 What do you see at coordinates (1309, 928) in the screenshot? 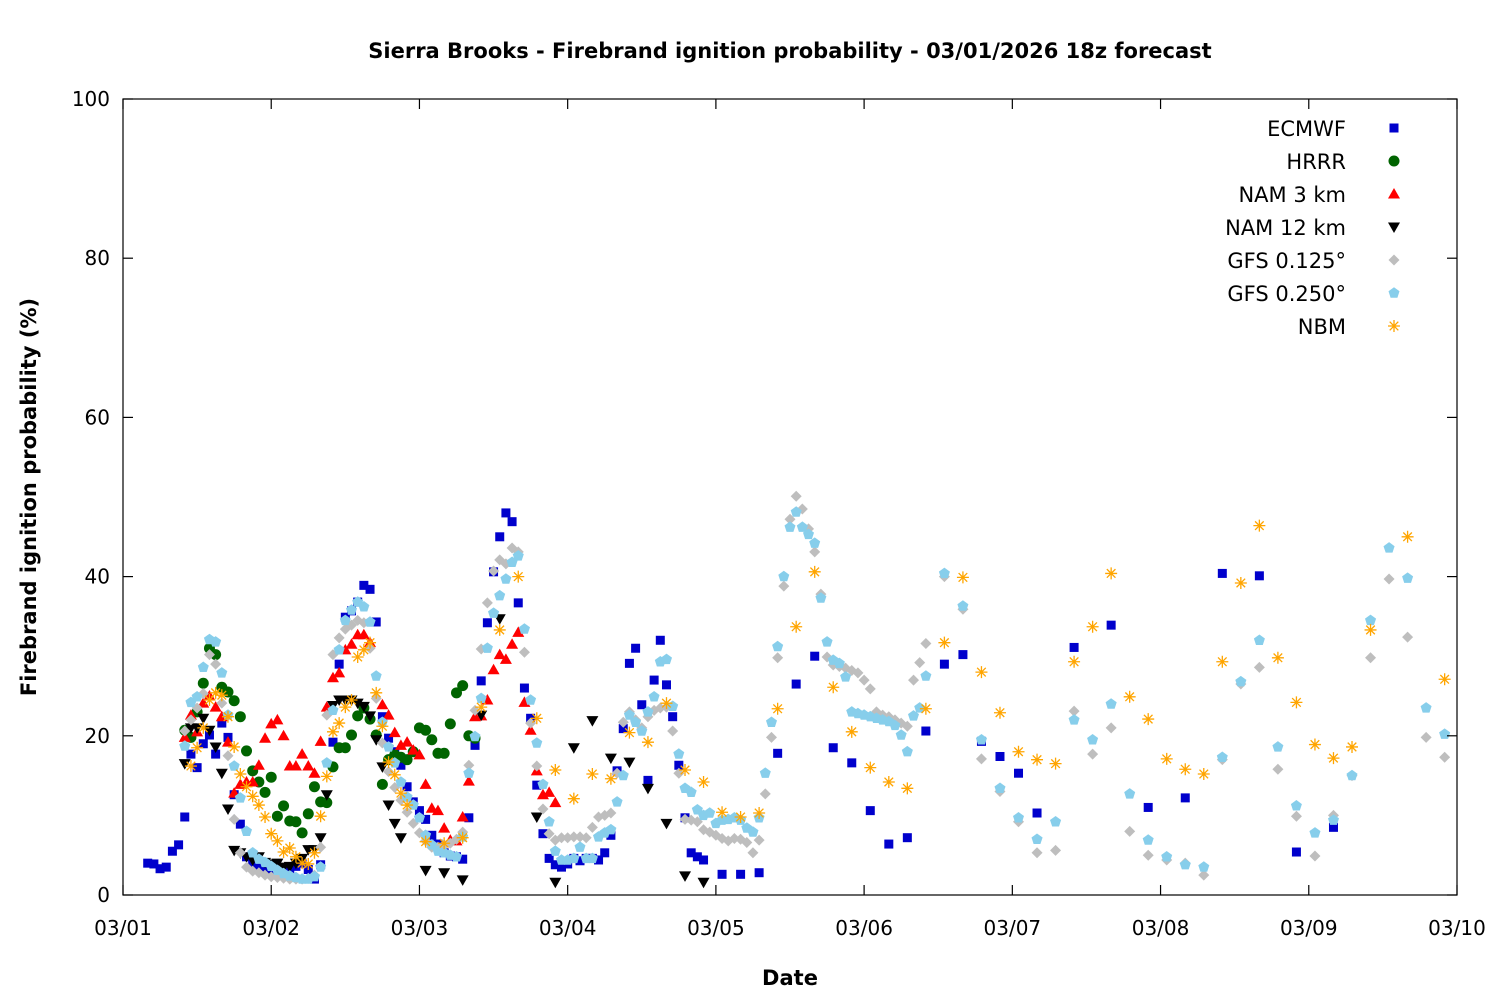
I see `x-tick-label: 03/09` at bounding box center [1309, 928].